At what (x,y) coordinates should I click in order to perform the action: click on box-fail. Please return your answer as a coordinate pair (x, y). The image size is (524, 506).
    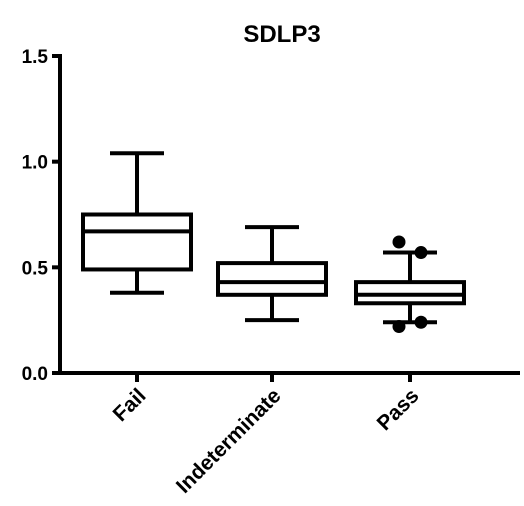
    Looking at the image, I should click on (137, 223).